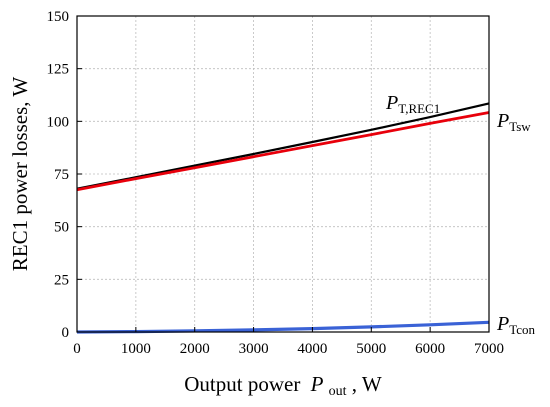 This screenshot has width=550, height=407. Describe the element at coordinates (419, 108) in the screenshot. I see `series-label-subscript: T,REC1` at that location.